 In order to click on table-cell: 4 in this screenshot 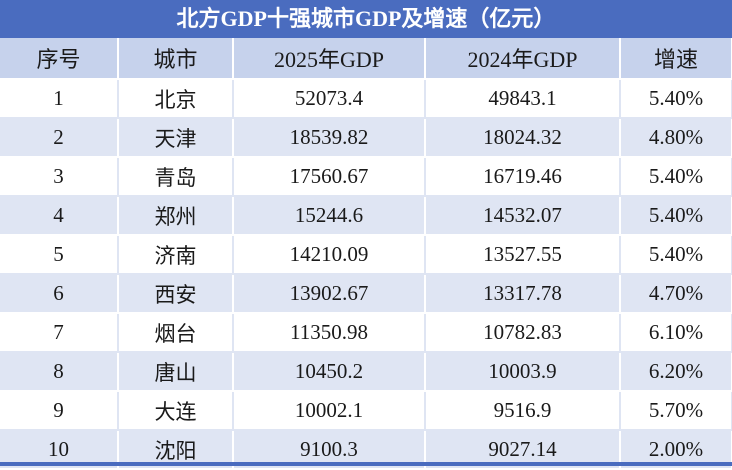, I will do `click(59, 216)`.